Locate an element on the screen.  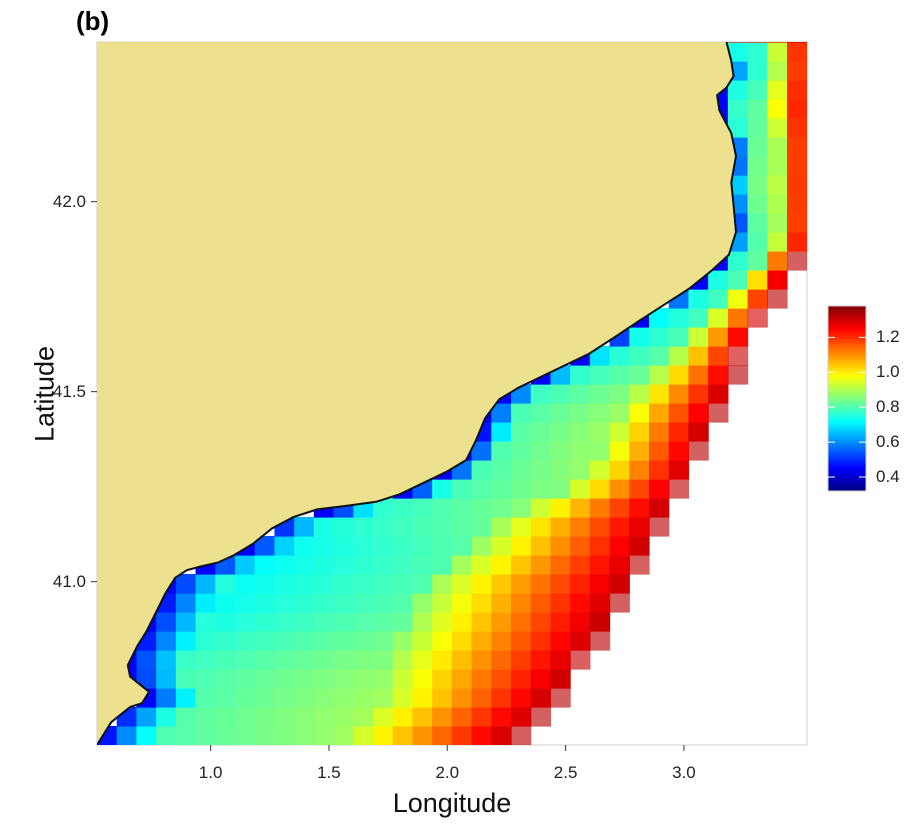
x-tick-label: 3.0 is located at coordinates (684, 772).